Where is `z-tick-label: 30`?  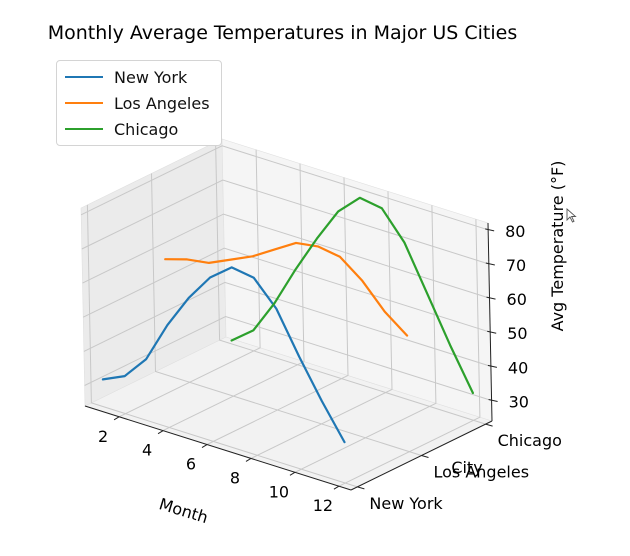 z-tick-label: 30 is located at coordinates (519, 402).